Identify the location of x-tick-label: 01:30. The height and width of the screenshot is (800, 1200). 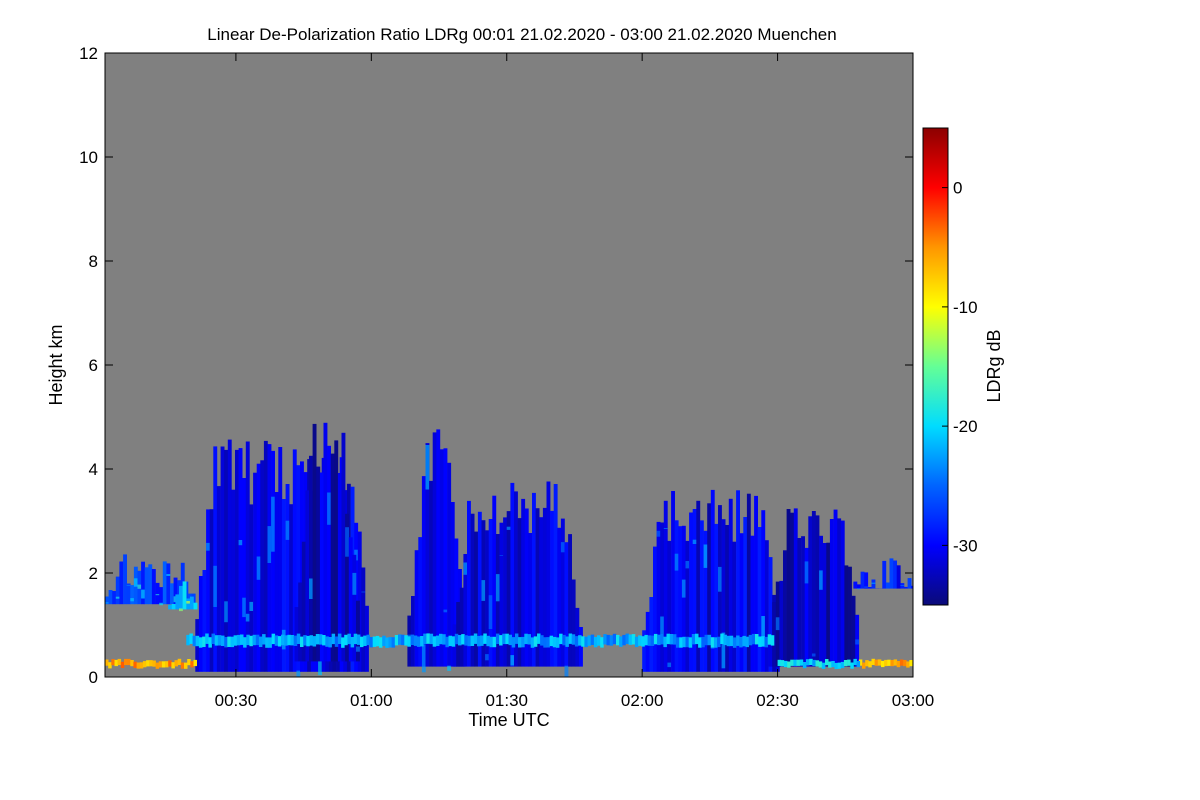
(506, 700).